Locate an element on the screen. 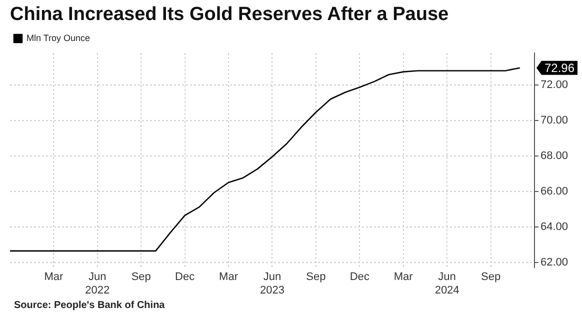 Image resolution: width=582 pixels, height=331 pixels. y-tick-label: 62.00 is located at coordinates (554, 262).